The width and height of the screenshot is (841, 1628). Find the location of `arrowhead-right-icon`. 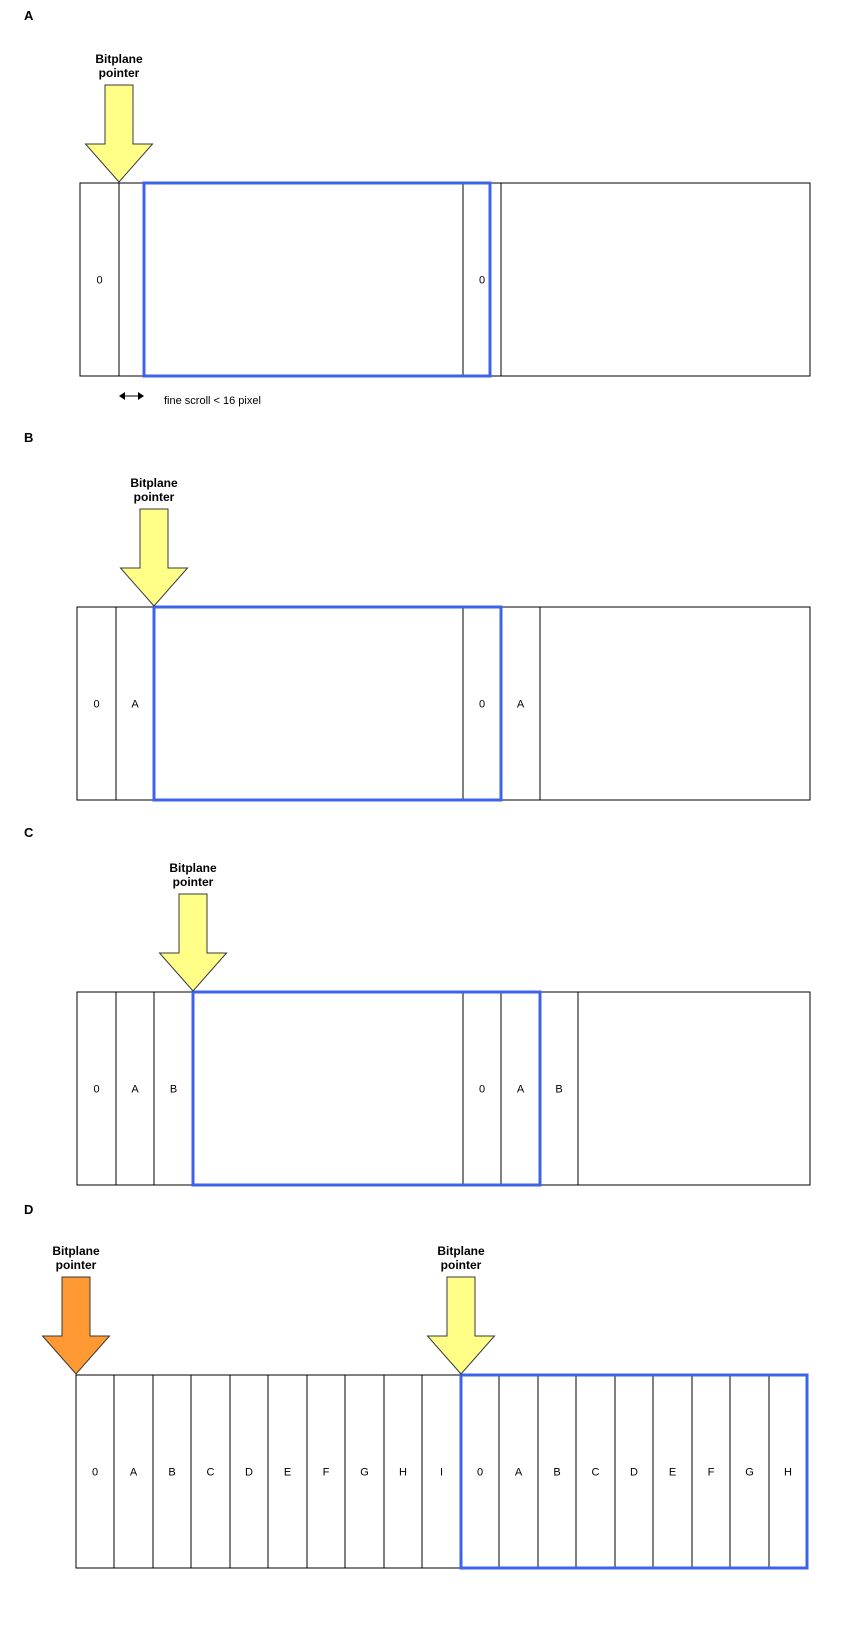

arrowhead-right-icon is located at coordinates (141, 396).